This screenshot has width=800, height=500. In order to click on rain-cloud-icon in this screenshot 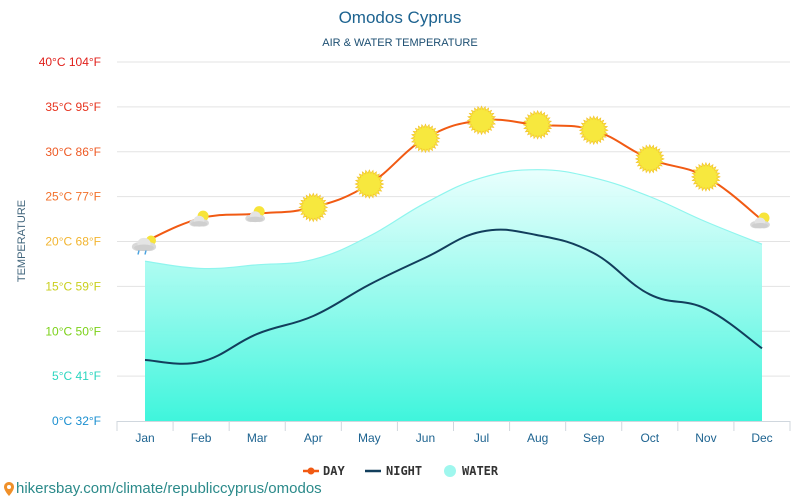, I will do `click(144, 245)`.